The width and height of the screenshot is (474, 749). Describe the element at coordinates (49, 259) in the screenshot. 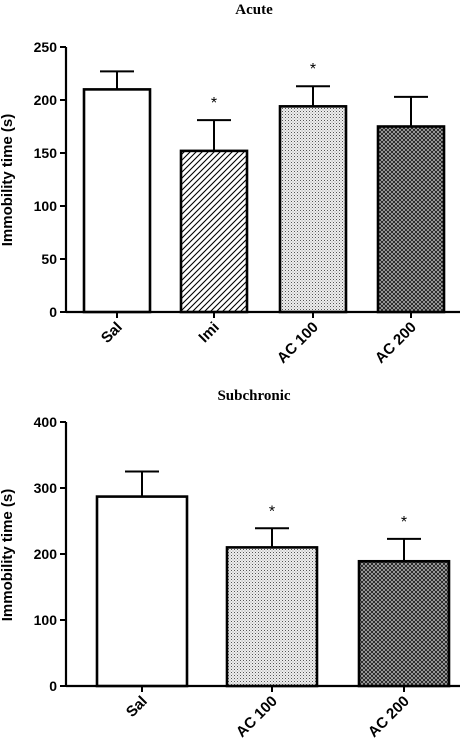

I see `y-tick-label: 50` at that location.